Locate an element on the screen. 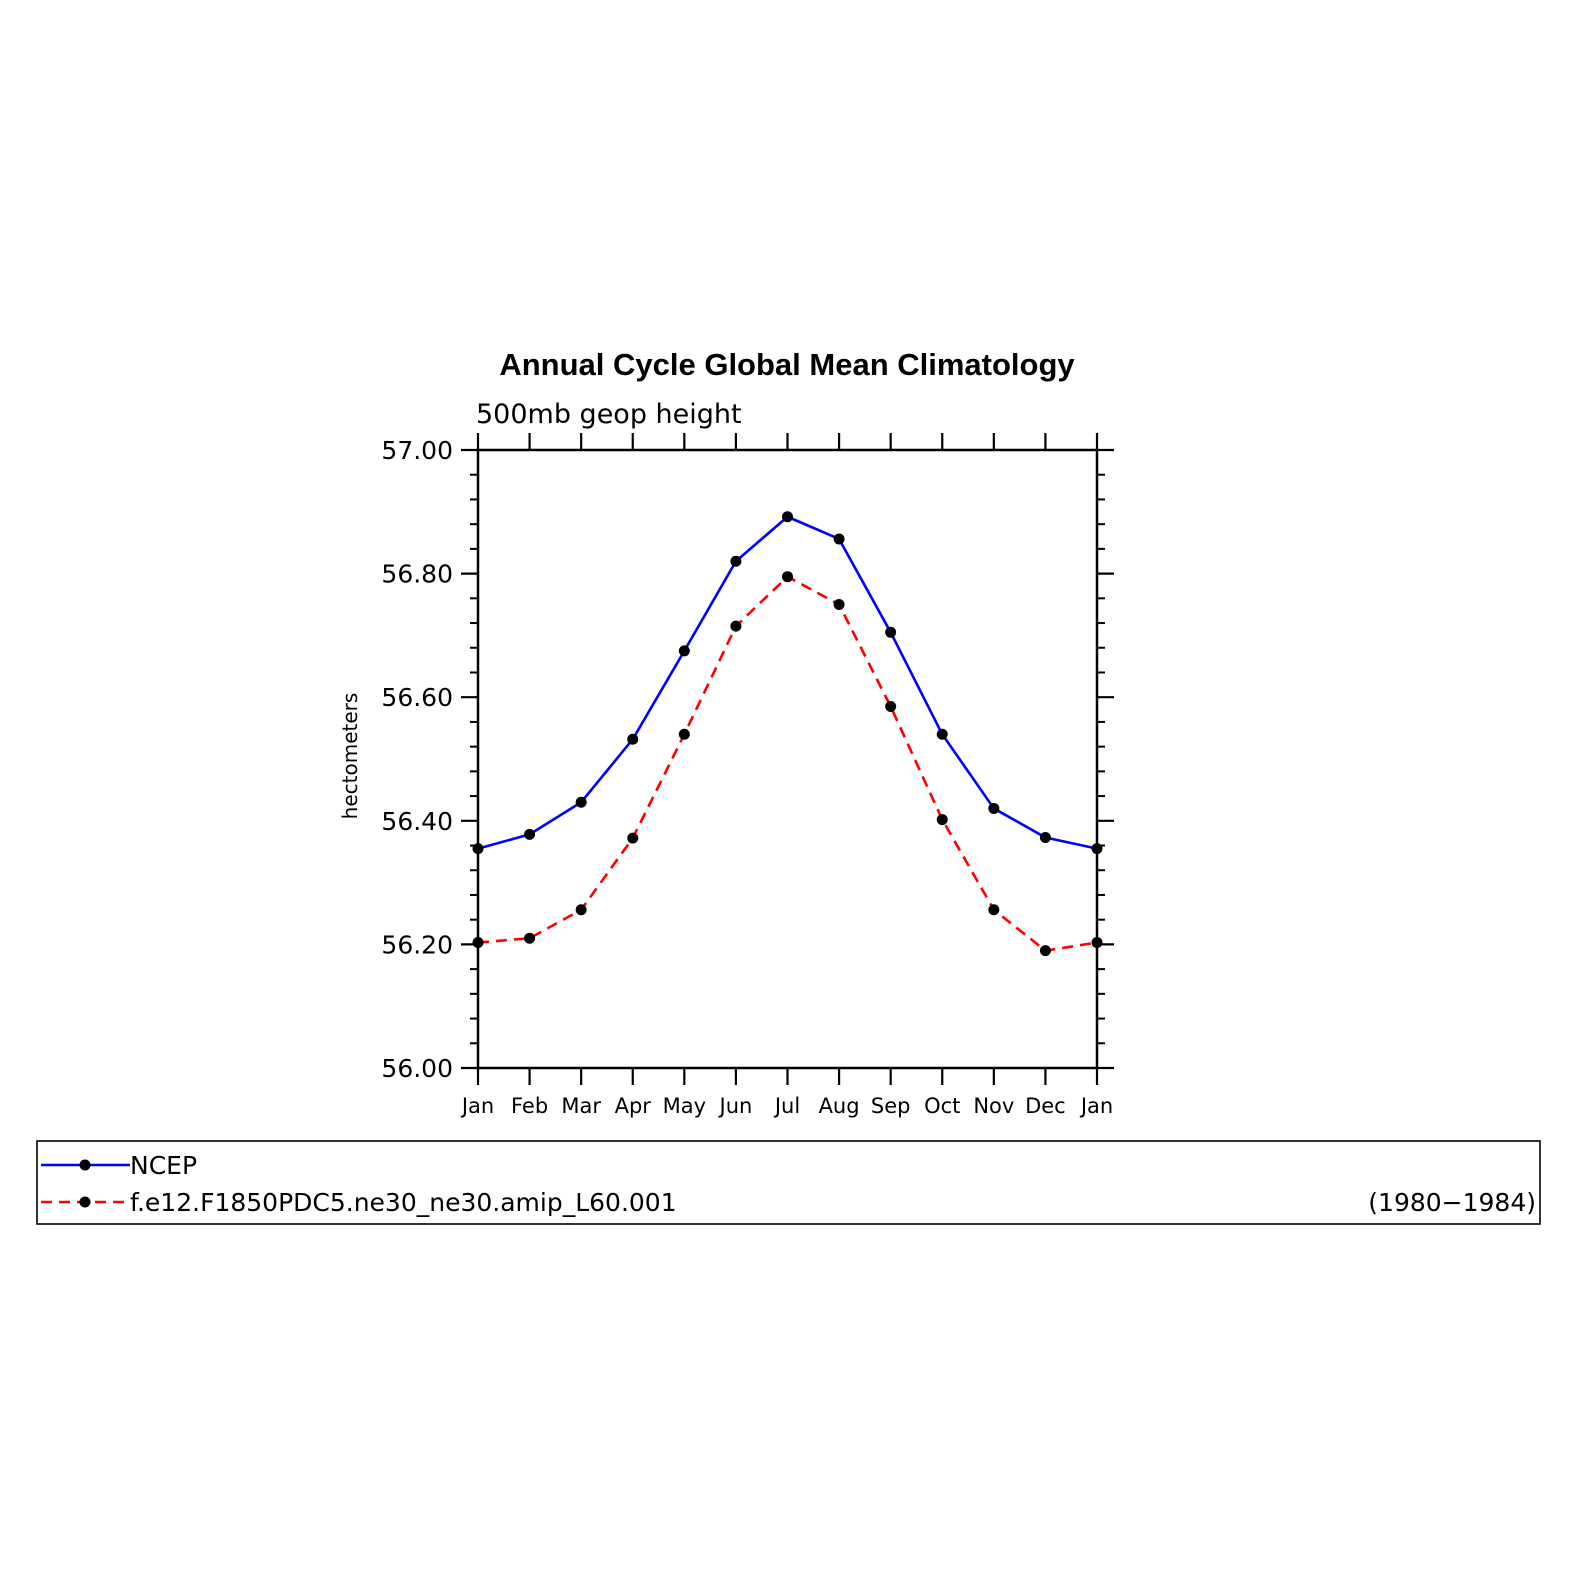 Image resolution: width=1575 pixels, height=1575 pixels. legend-label-ncep: NCEP is located at coordinates (163, 1165).